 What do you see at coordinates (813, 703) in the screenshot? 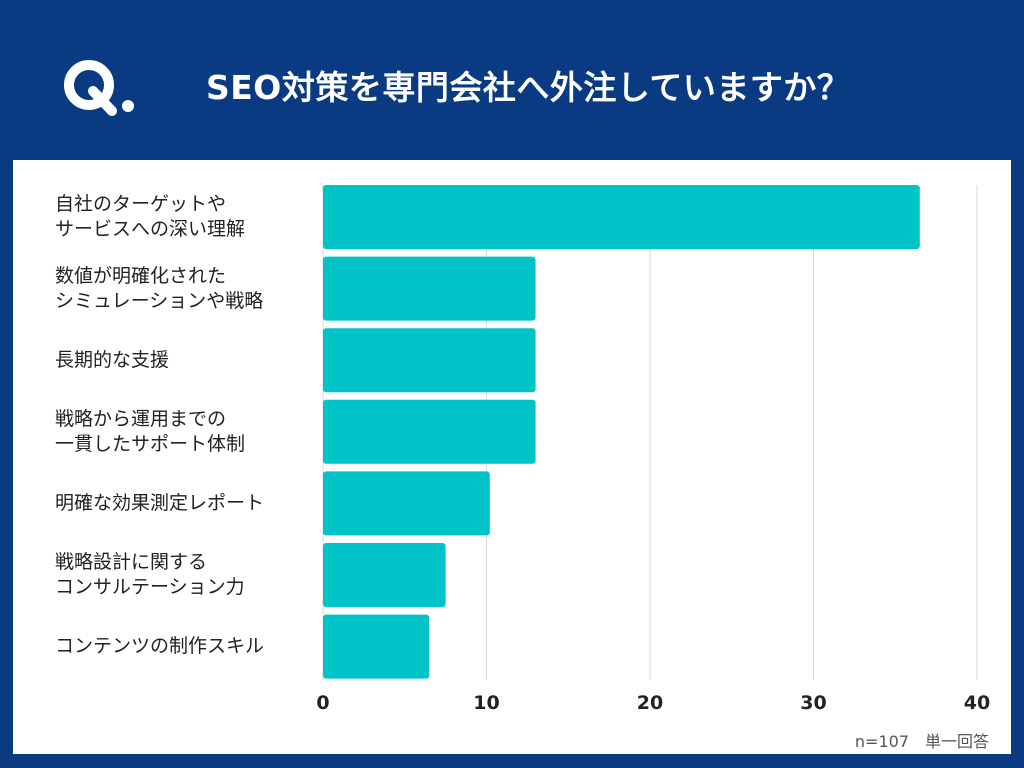
I see `x-tick-label-30: 30` at bounding box center [813, 703].